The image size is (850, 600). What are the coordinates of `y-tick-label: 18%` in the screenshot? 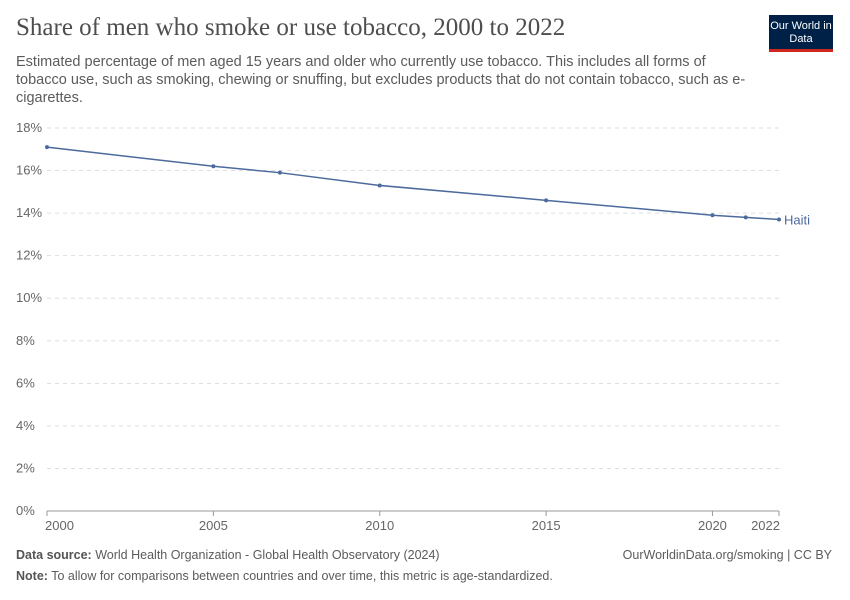 It's located at (29, 127).